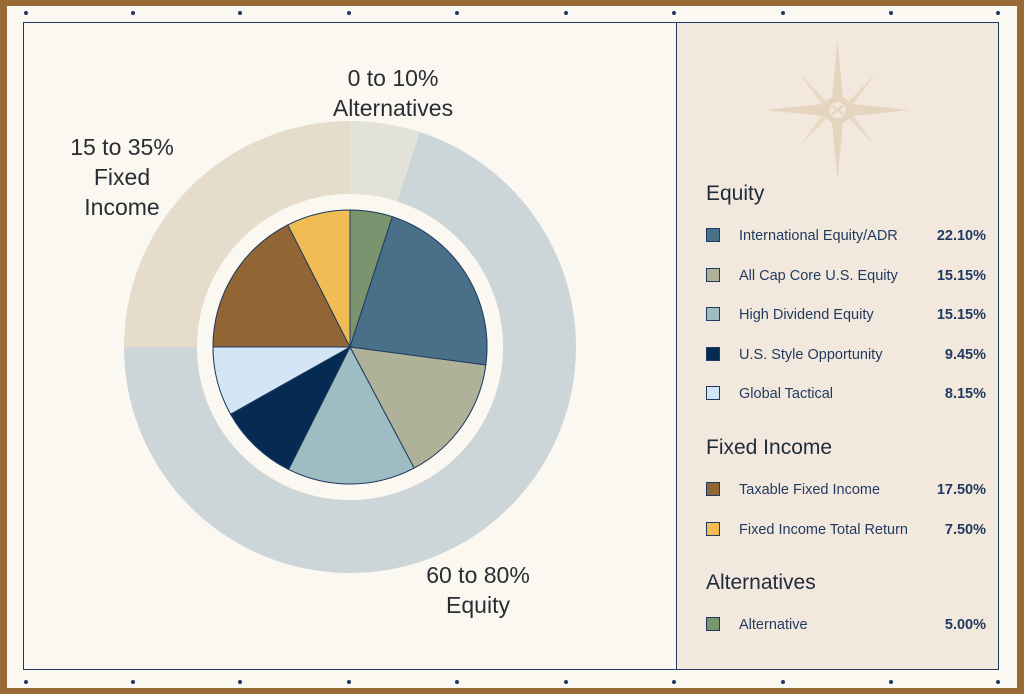 The height and width of the screenshot is (694, 1024). Describe the element at coordinates (810, 490) in the screenshot. I see `legend-label: Taxable Fixed Income` at that location.